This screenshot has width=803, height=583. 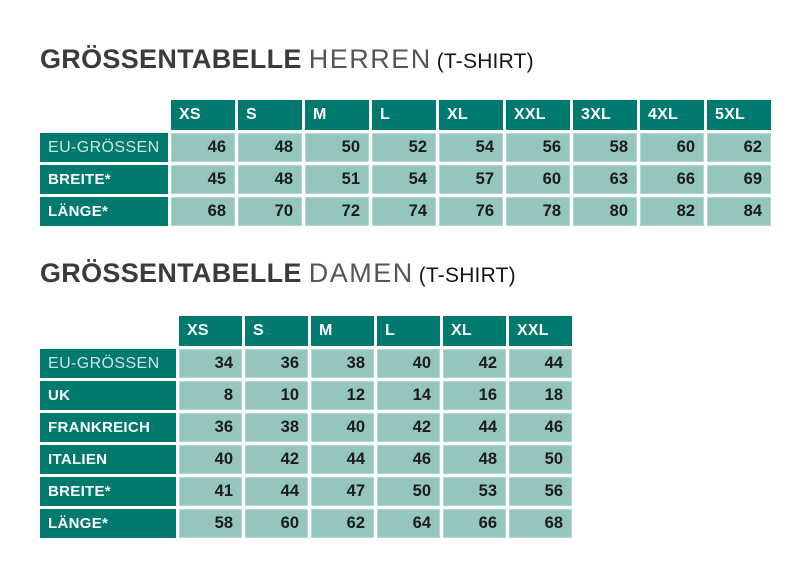 I want to click on value-cell: 53, so click(x=474, y=491).